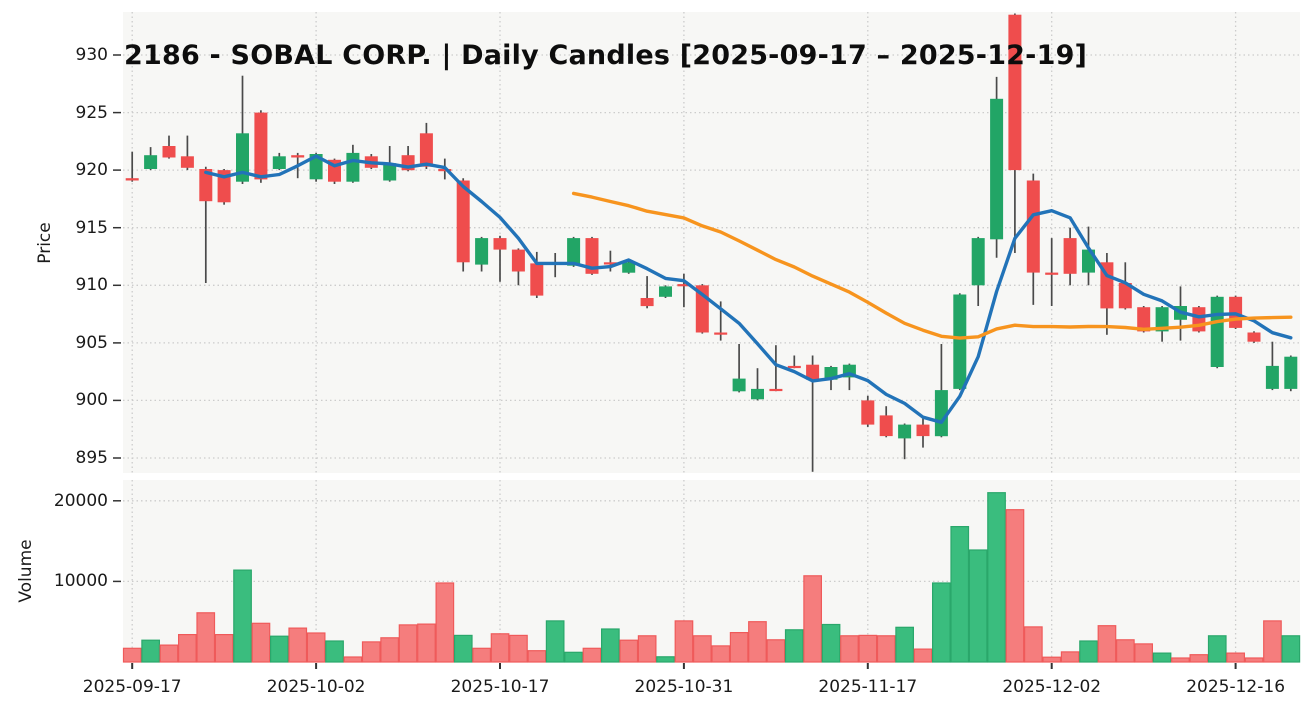 This screenshot has height=711, width=1310. I want to click on price-tick-label: 915, so click(91, 227).